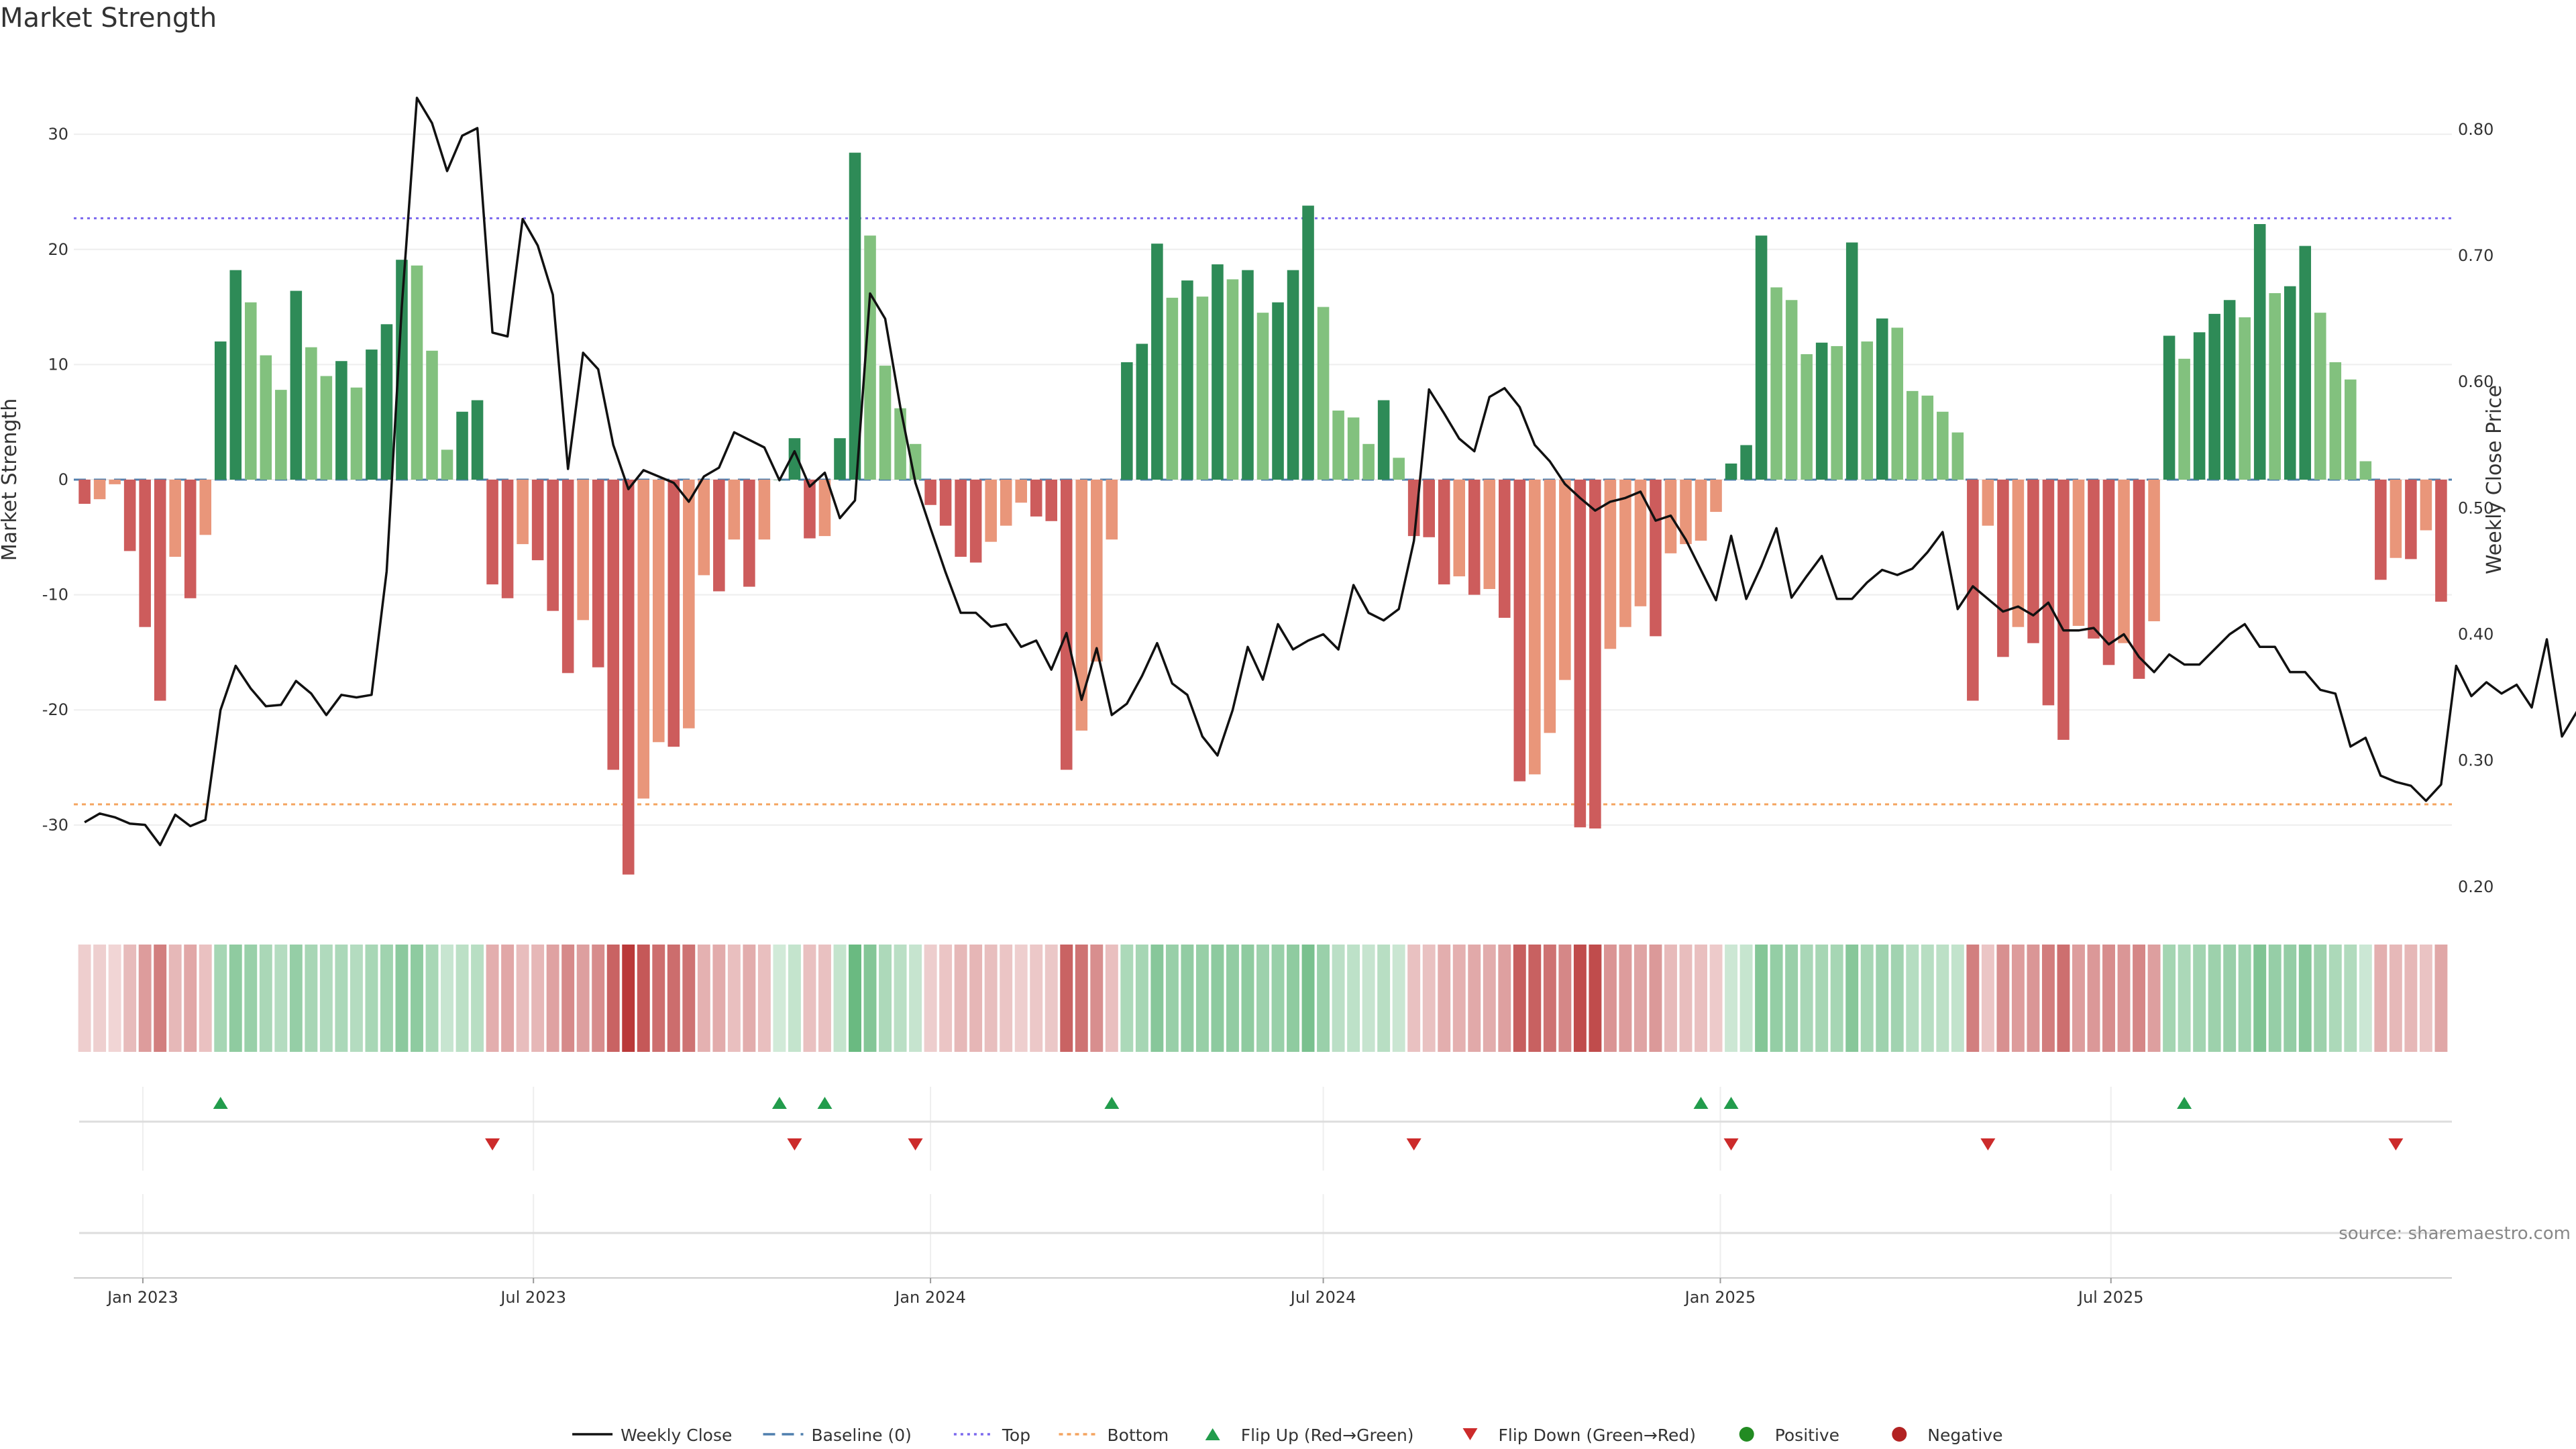  I want to click on legend-flip-down-label: Flip Down (Green→Red), so click(1598, 1435).